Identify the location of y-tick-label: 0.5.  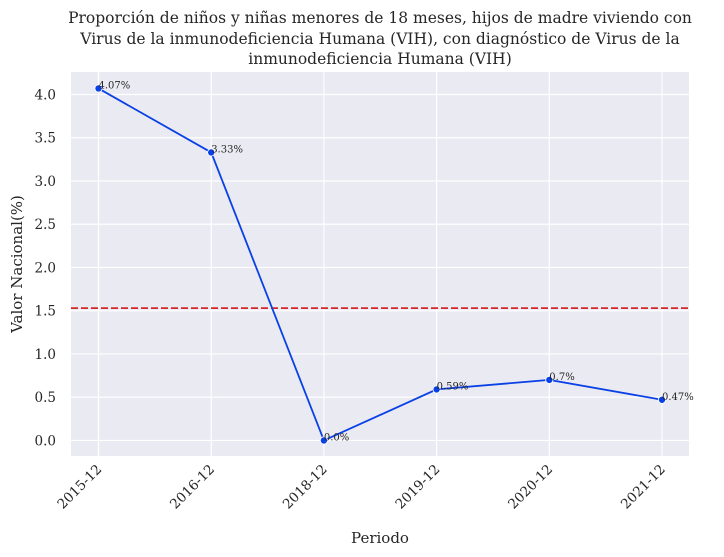
(45, 398).